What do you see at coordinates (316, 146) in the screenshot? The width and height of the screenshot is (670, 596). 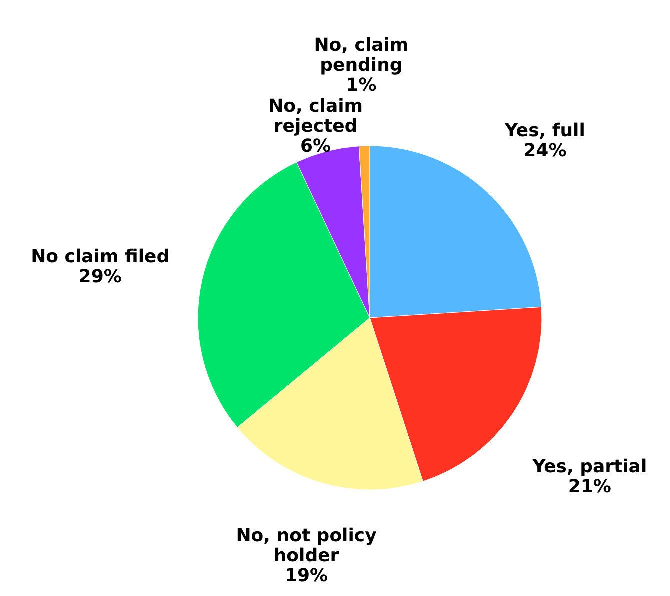 I see `data-label: 6%` at bounding box center [316, 146].